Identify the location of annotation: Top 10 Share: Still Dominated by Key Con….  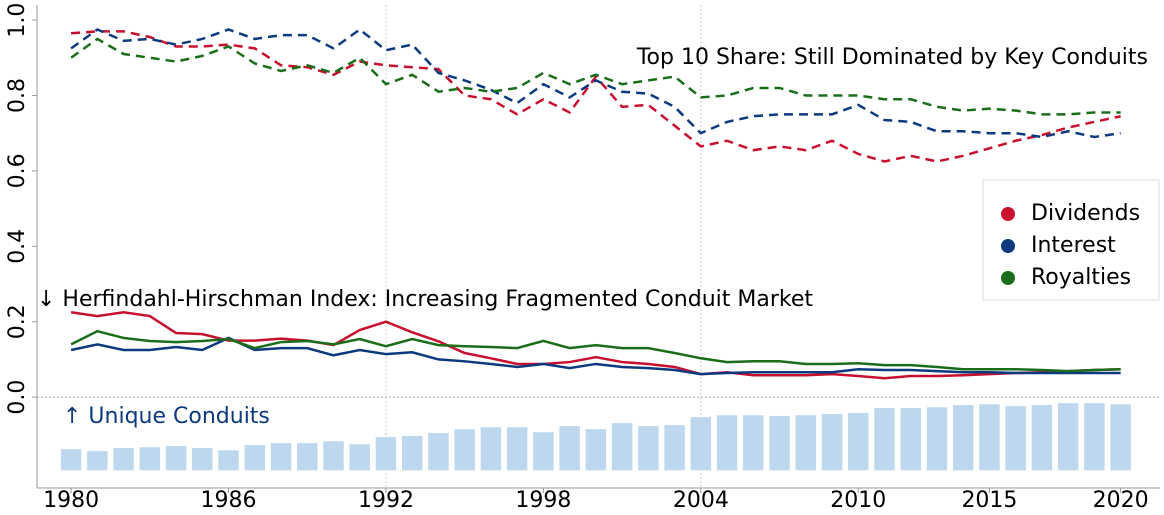
(892, 57).